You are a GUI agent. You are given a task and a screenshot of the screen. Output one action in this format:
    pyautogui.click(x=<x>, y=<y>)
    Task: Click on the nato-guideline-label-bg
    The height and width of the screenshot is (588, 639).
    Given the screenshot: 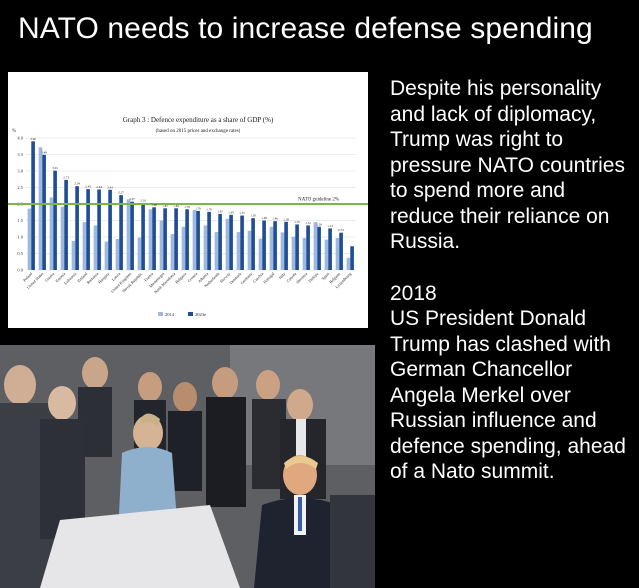 What is the action you would take?
    pyautogui.click(x=325, y=198)
    